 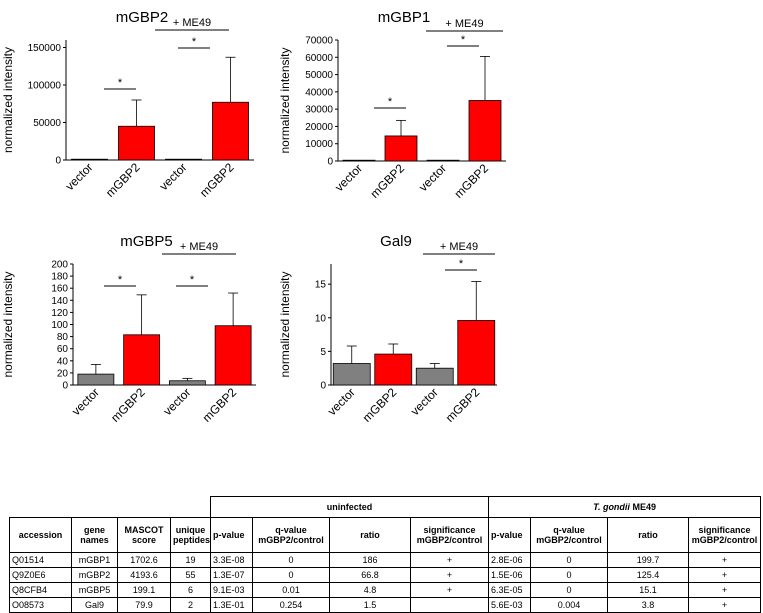 I want to click on group-header-infected: T. gondii ME49, so click(x=625, y=507).